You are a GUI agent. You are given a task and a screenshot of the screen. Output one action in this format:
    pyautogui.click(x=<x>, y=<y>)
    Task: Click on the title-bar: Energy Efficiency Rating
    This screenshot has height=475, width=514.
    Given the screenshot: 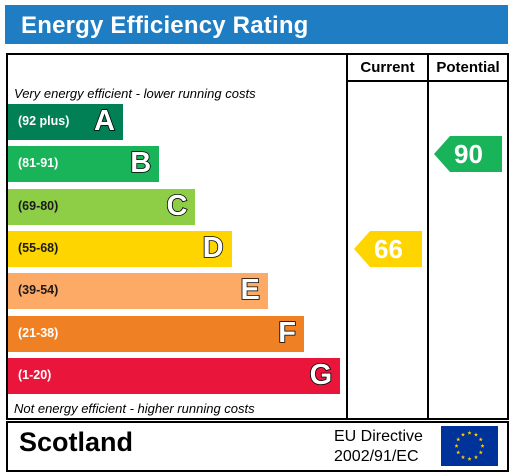 What is the action you would take?
    pyautogui.click(x=256, y=24)
    